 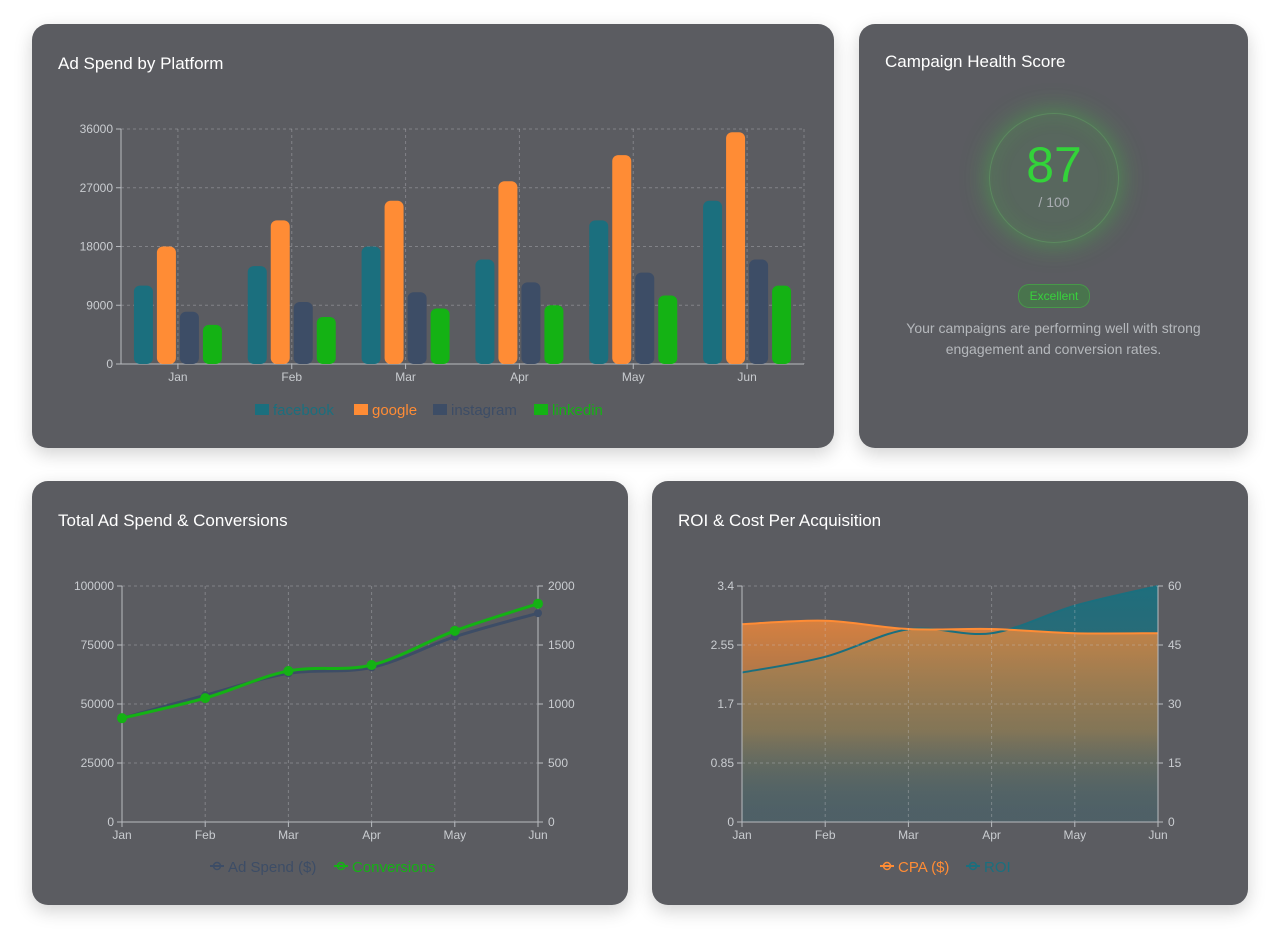 I want to click on y-tick-label: 0, so click(x=109, y=364).